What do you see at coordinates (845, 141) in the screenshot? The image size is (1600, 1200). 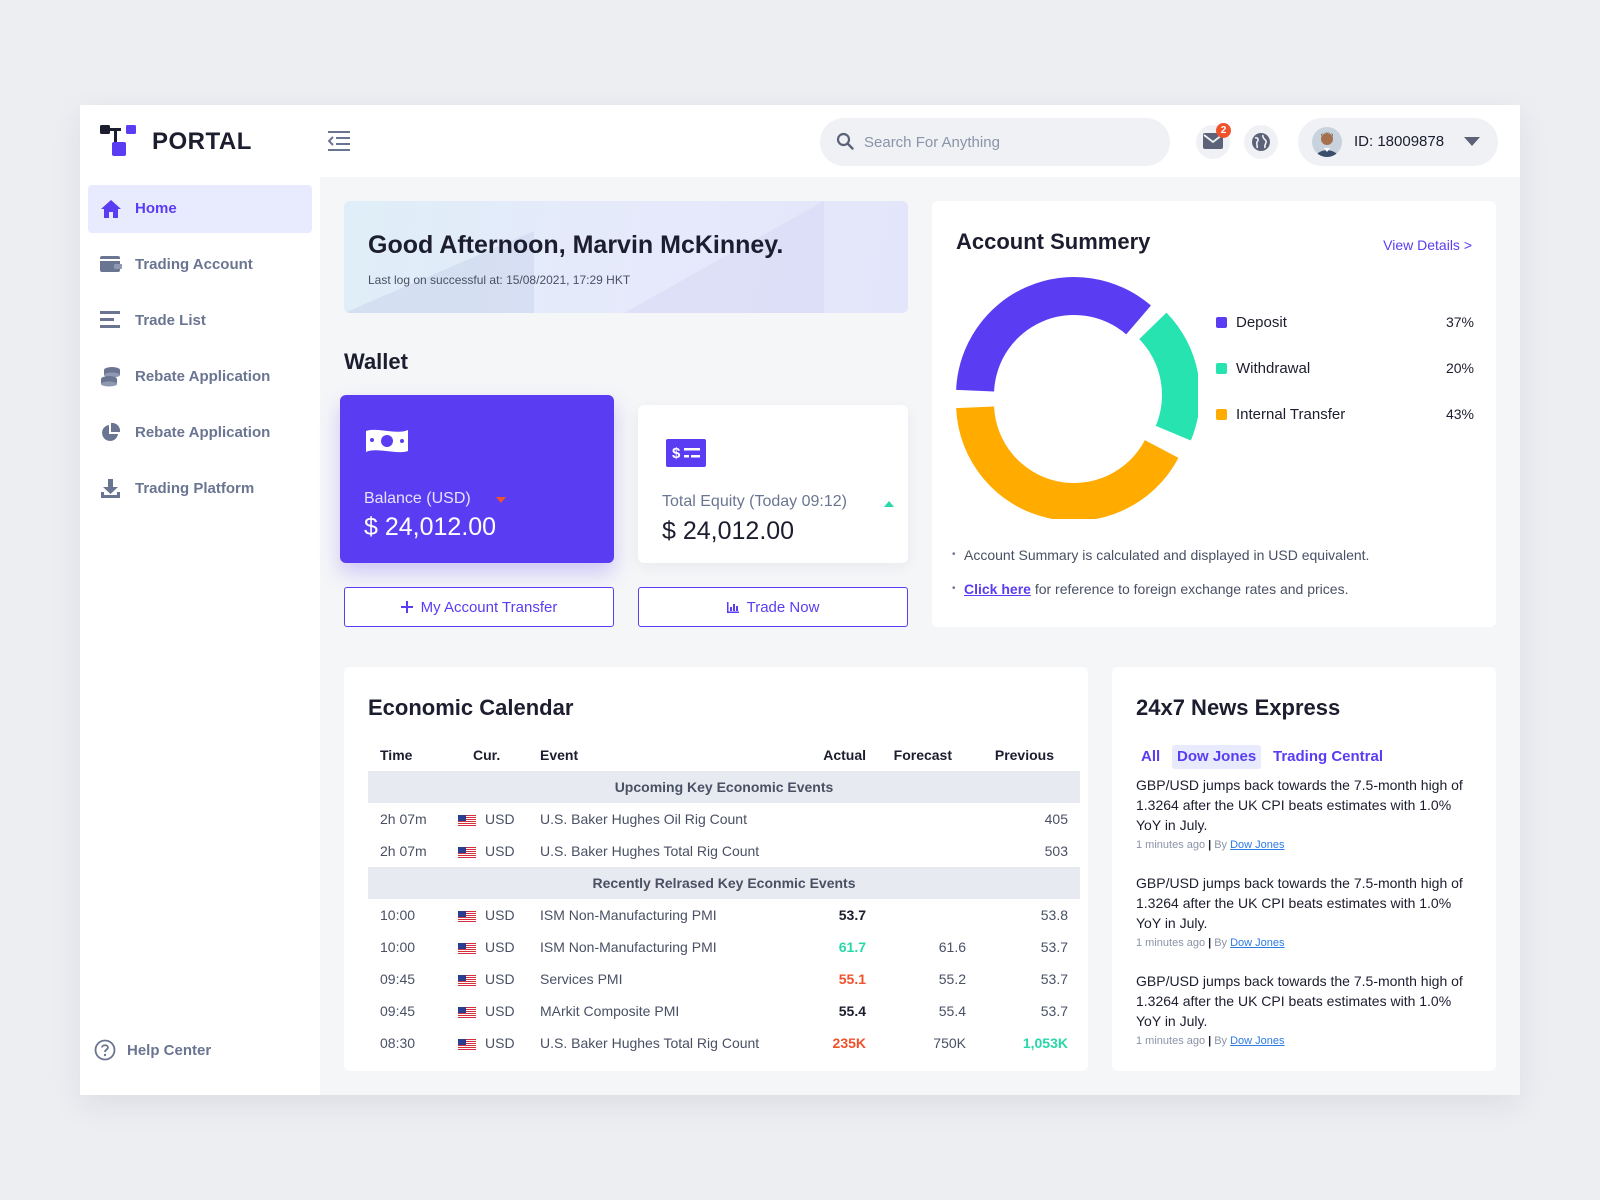 I see `search-icon` at bounding box center [845, 141].